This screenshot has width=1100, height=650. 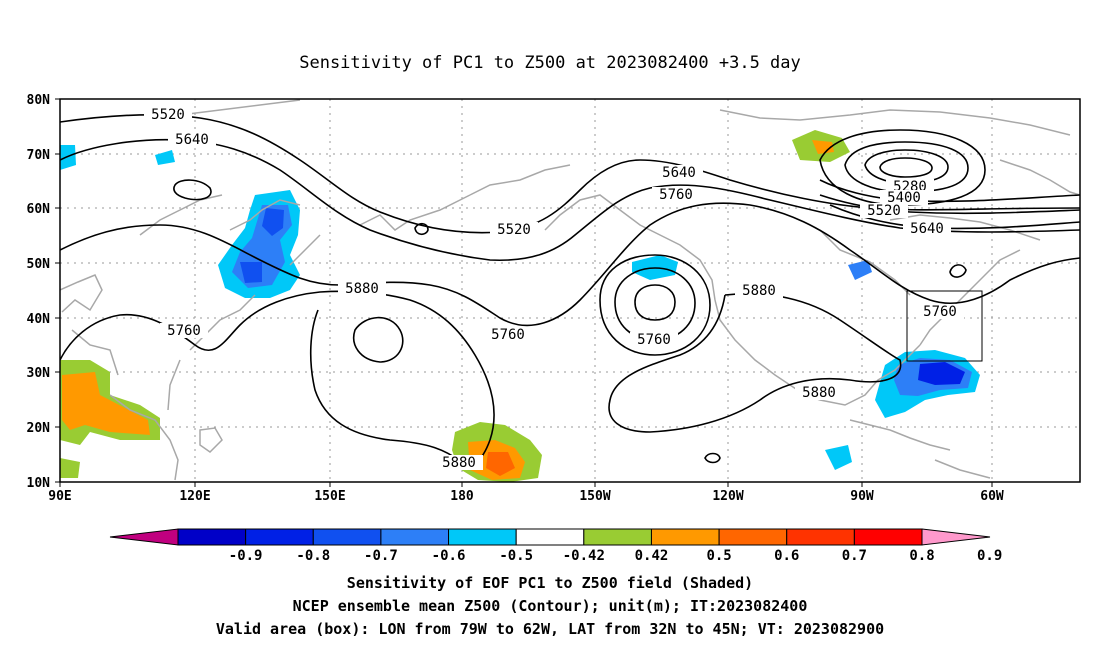 I want to click on colorbar-tick-label: 0.8, so click(x=921, y=556).